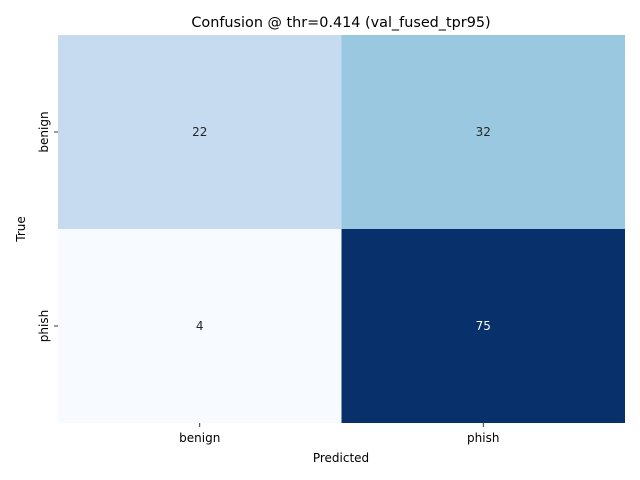  I want to click on y-axis-ticks: benign phish, so click(47, 226).